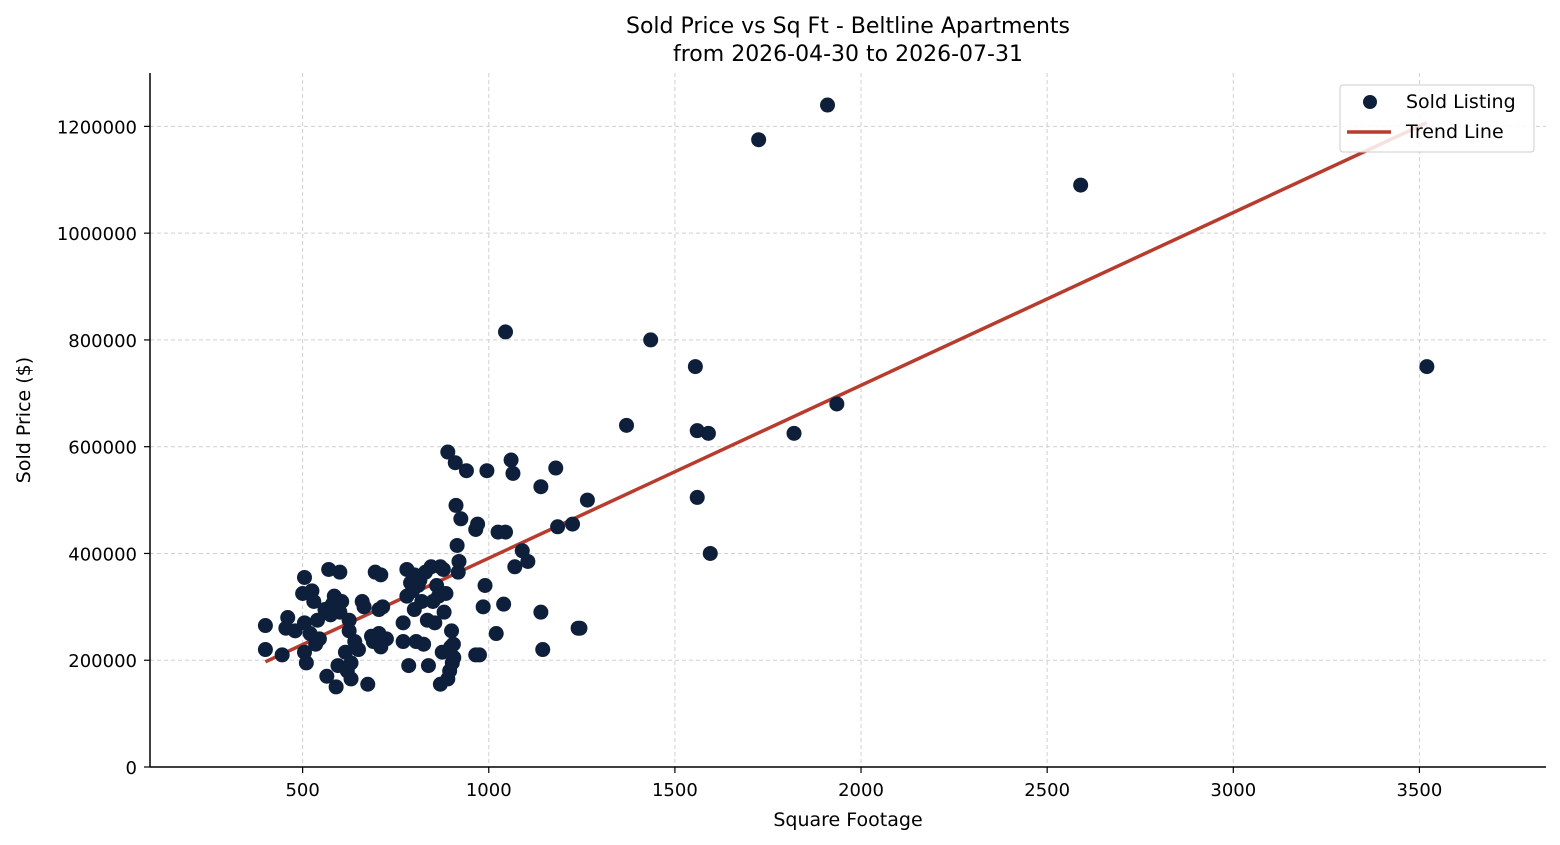 This screenshot has width=1560, height=845. I want to click on y-tick-label: 800000, so click(102, 341).